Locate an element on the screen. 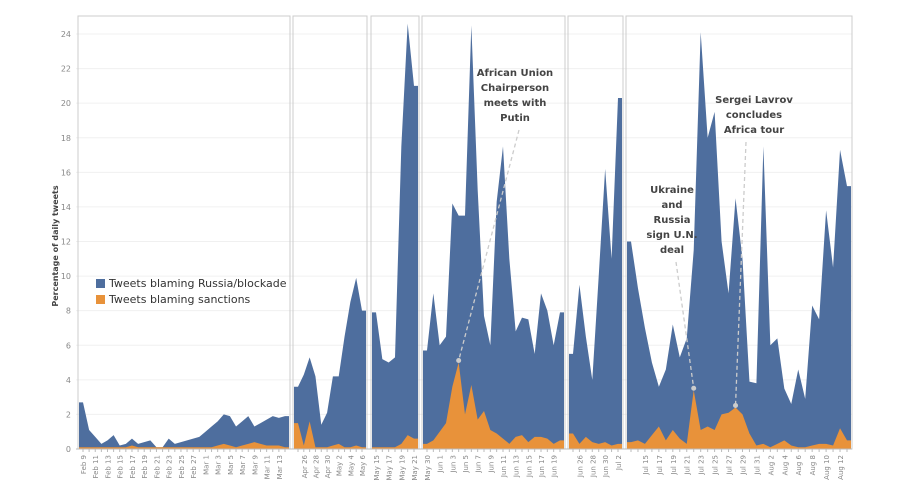 The height and width of the screenshot is (482, 900). x-tick-label: Feb 21 is located at coordinates (157, 467).